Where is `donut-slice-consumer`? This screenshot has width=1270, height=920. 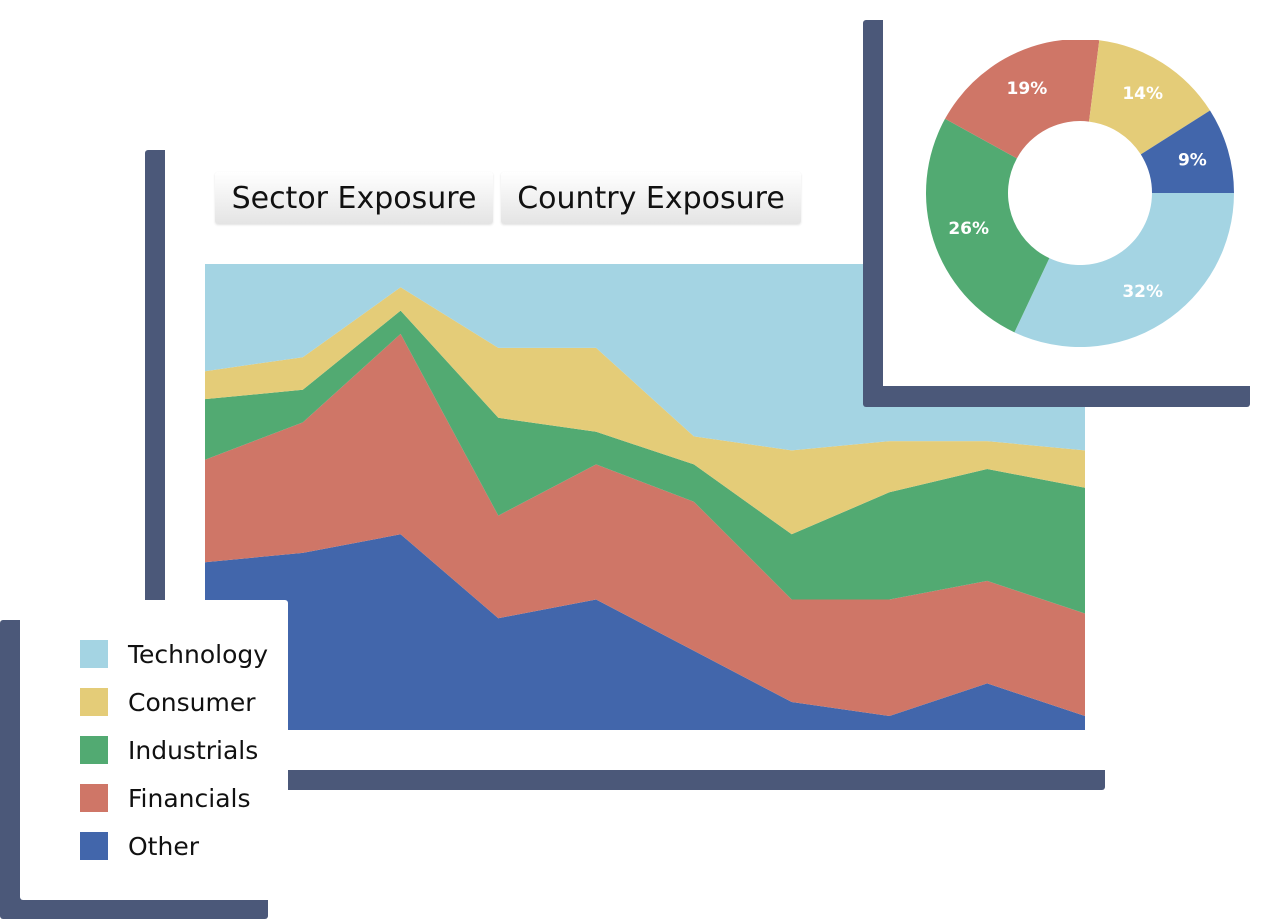
donut-slice-consumer is located at coordinates (1150, 97).